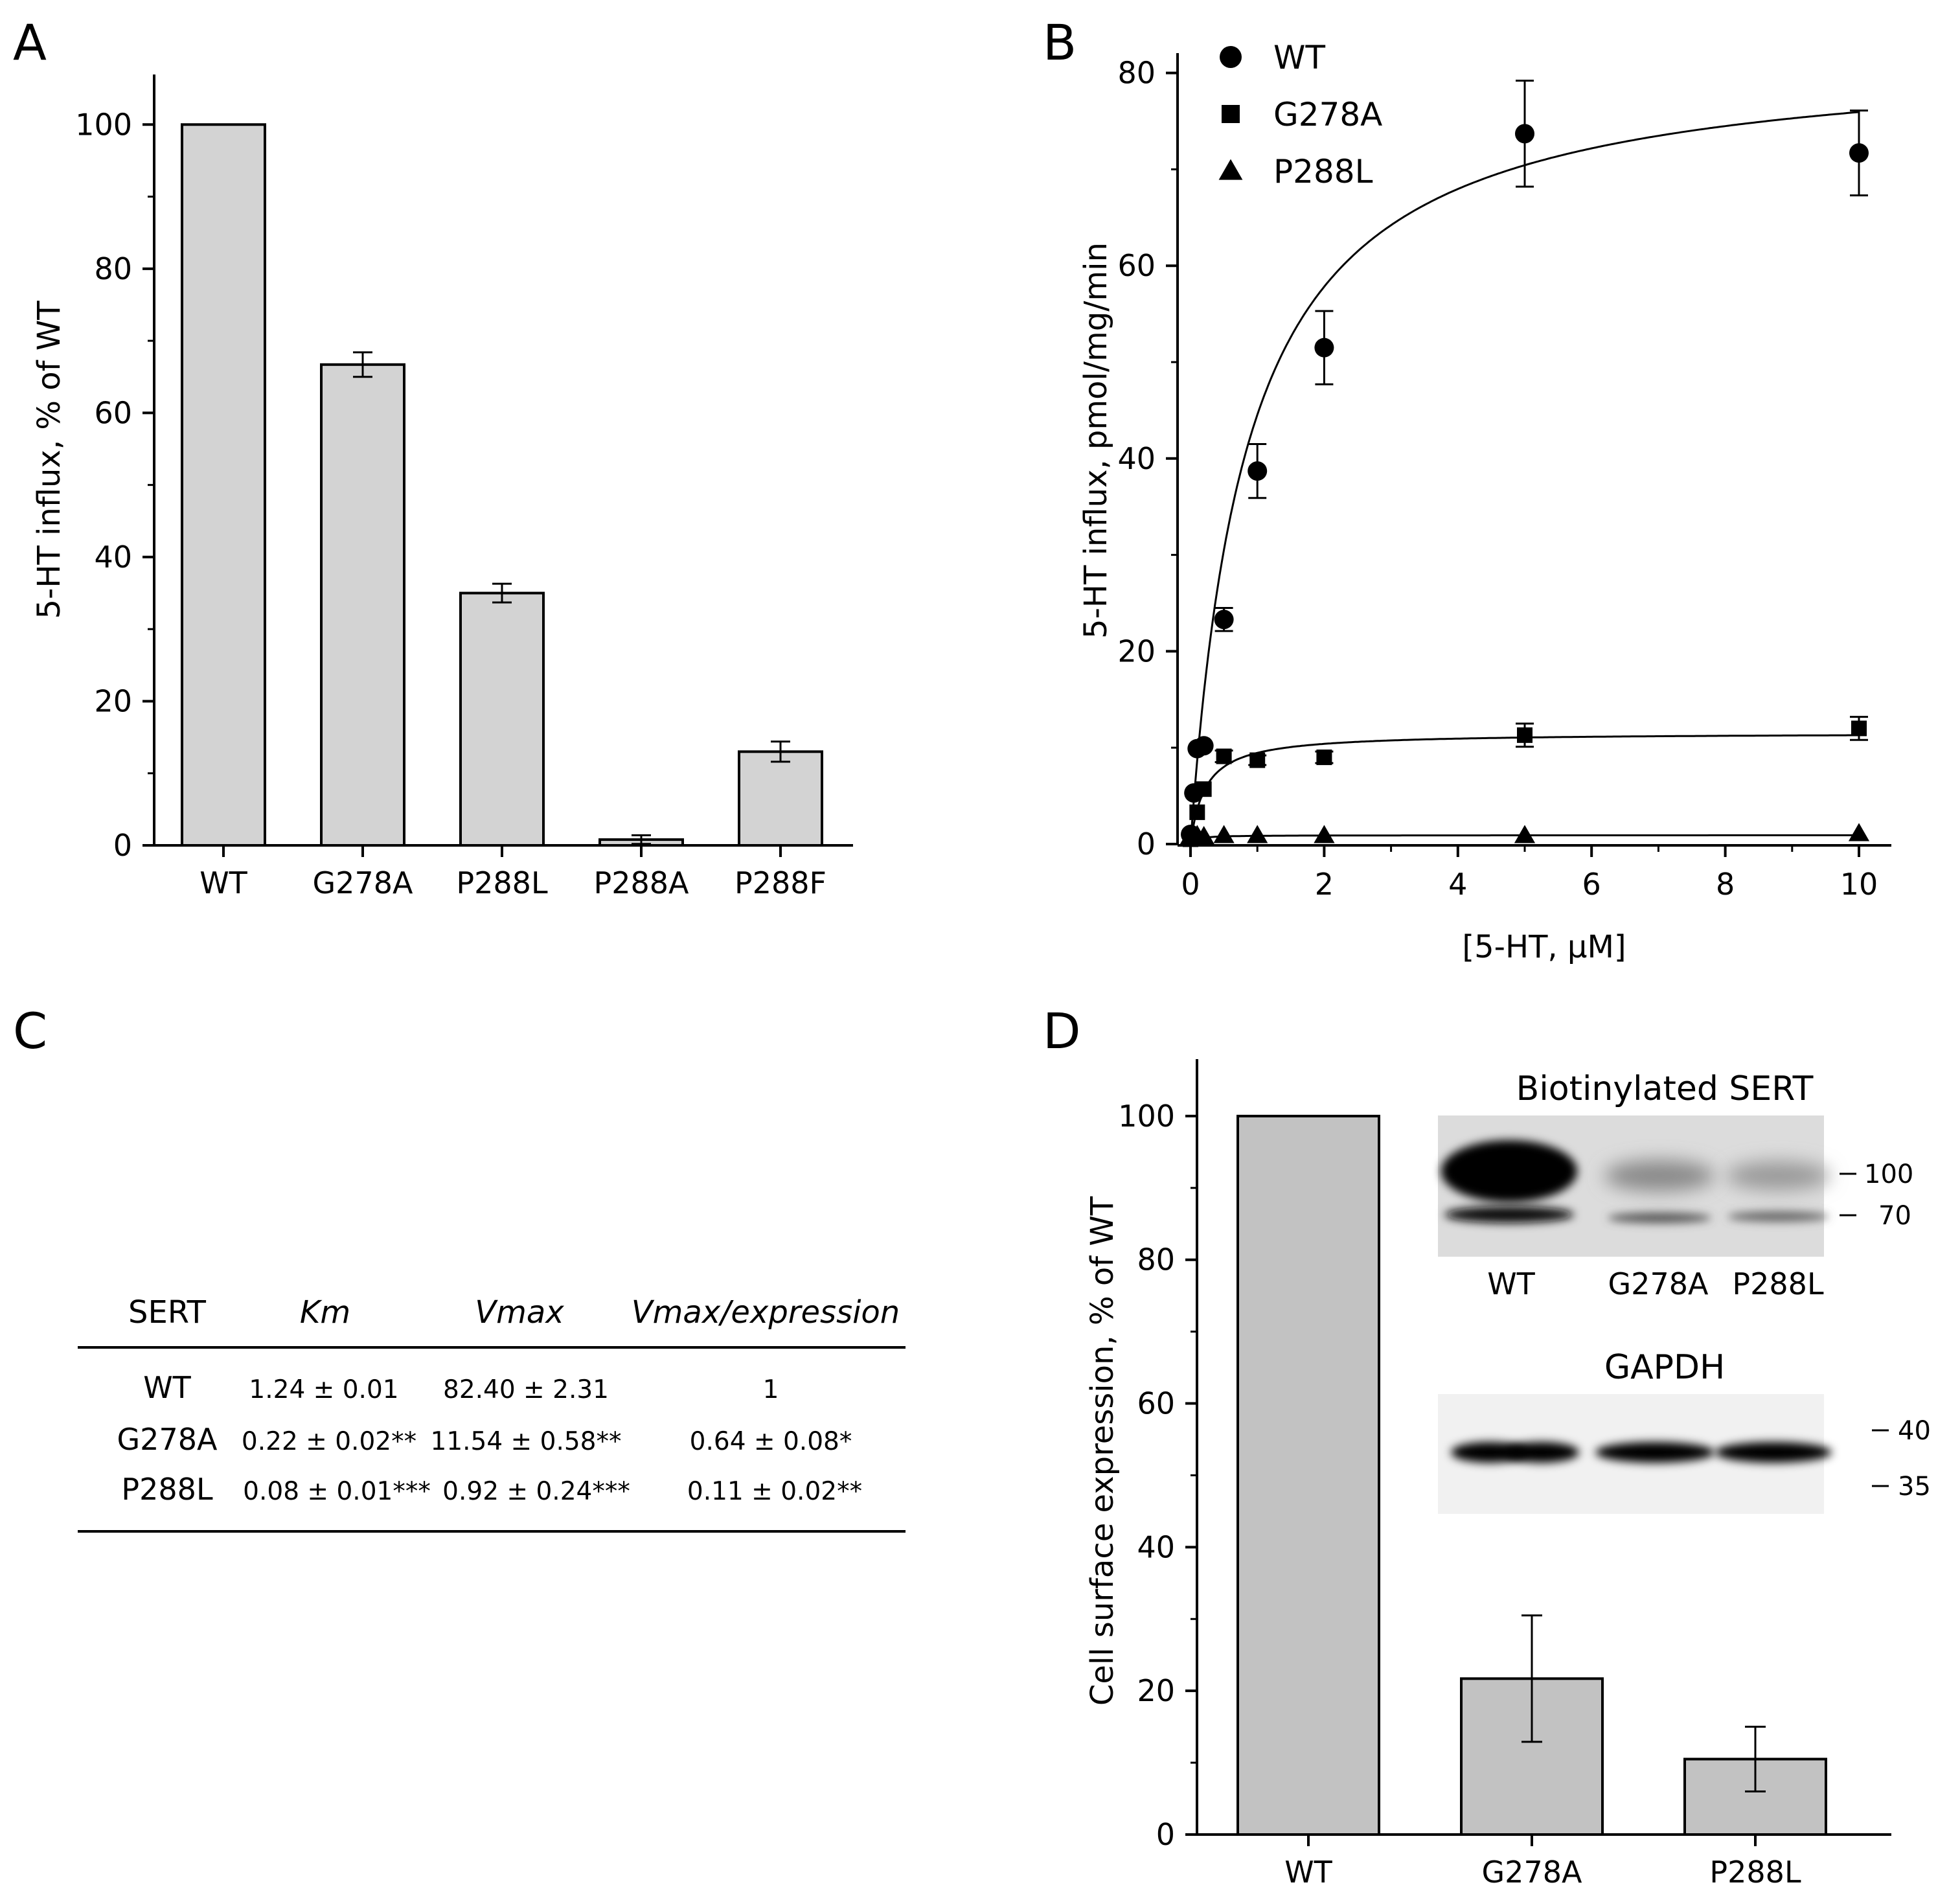  I want to click on mw-marker-35: 35, so click(1914, 1487).